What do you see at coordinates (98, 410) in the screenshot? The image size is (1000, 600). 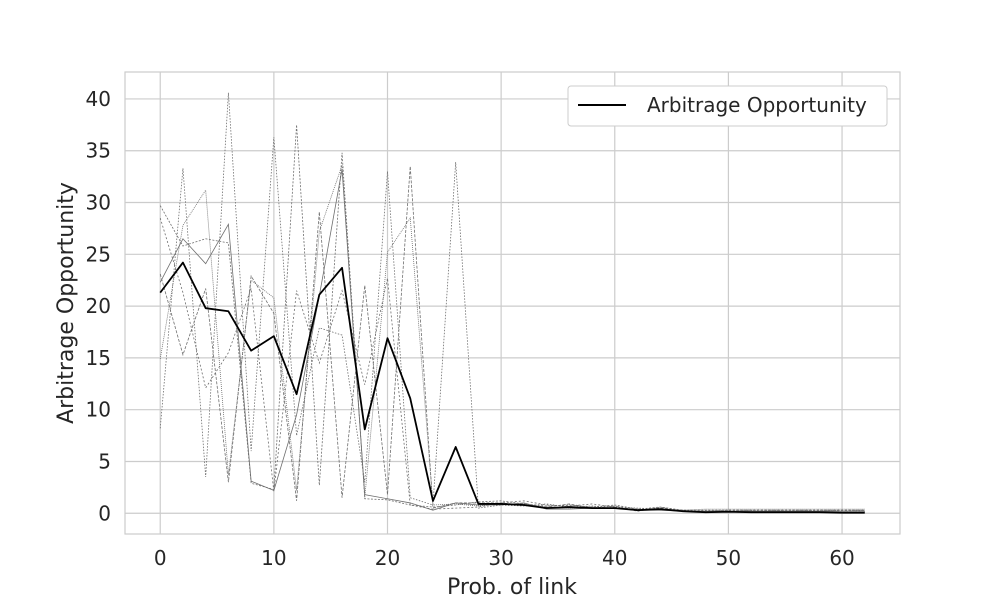 I see `y-tick-label: 10` at bounding box center [98, 410].